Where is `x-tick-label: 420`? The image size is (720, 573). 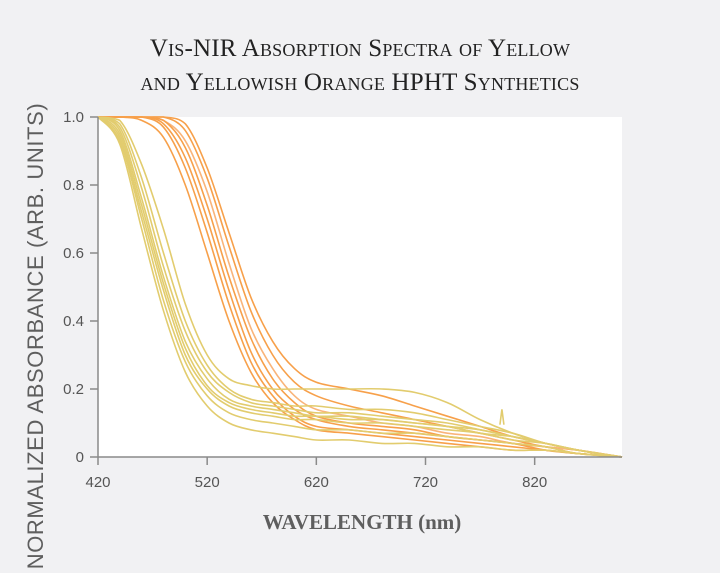
x-tick-label: 420 is located at coordinates (97, 482).